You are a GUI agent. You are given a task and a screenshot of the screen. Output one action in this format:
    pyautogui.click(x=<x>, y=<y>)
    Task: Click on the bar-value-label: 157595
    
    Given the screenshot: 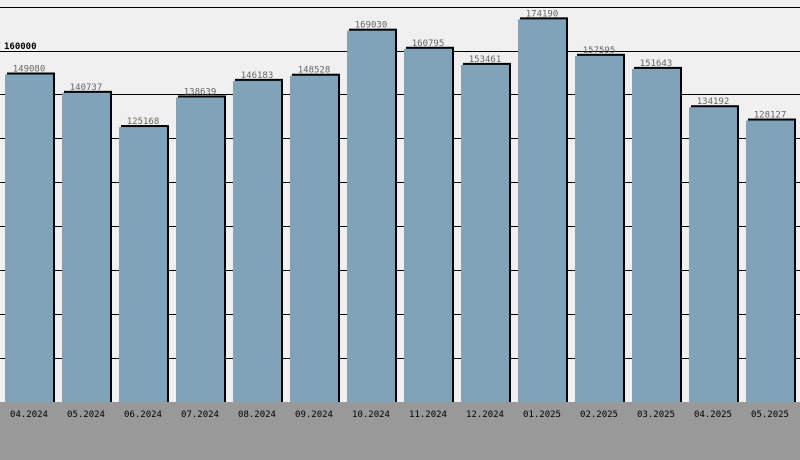 What is the action you would take?
    pyautogui.click(x=599, y=51)
    